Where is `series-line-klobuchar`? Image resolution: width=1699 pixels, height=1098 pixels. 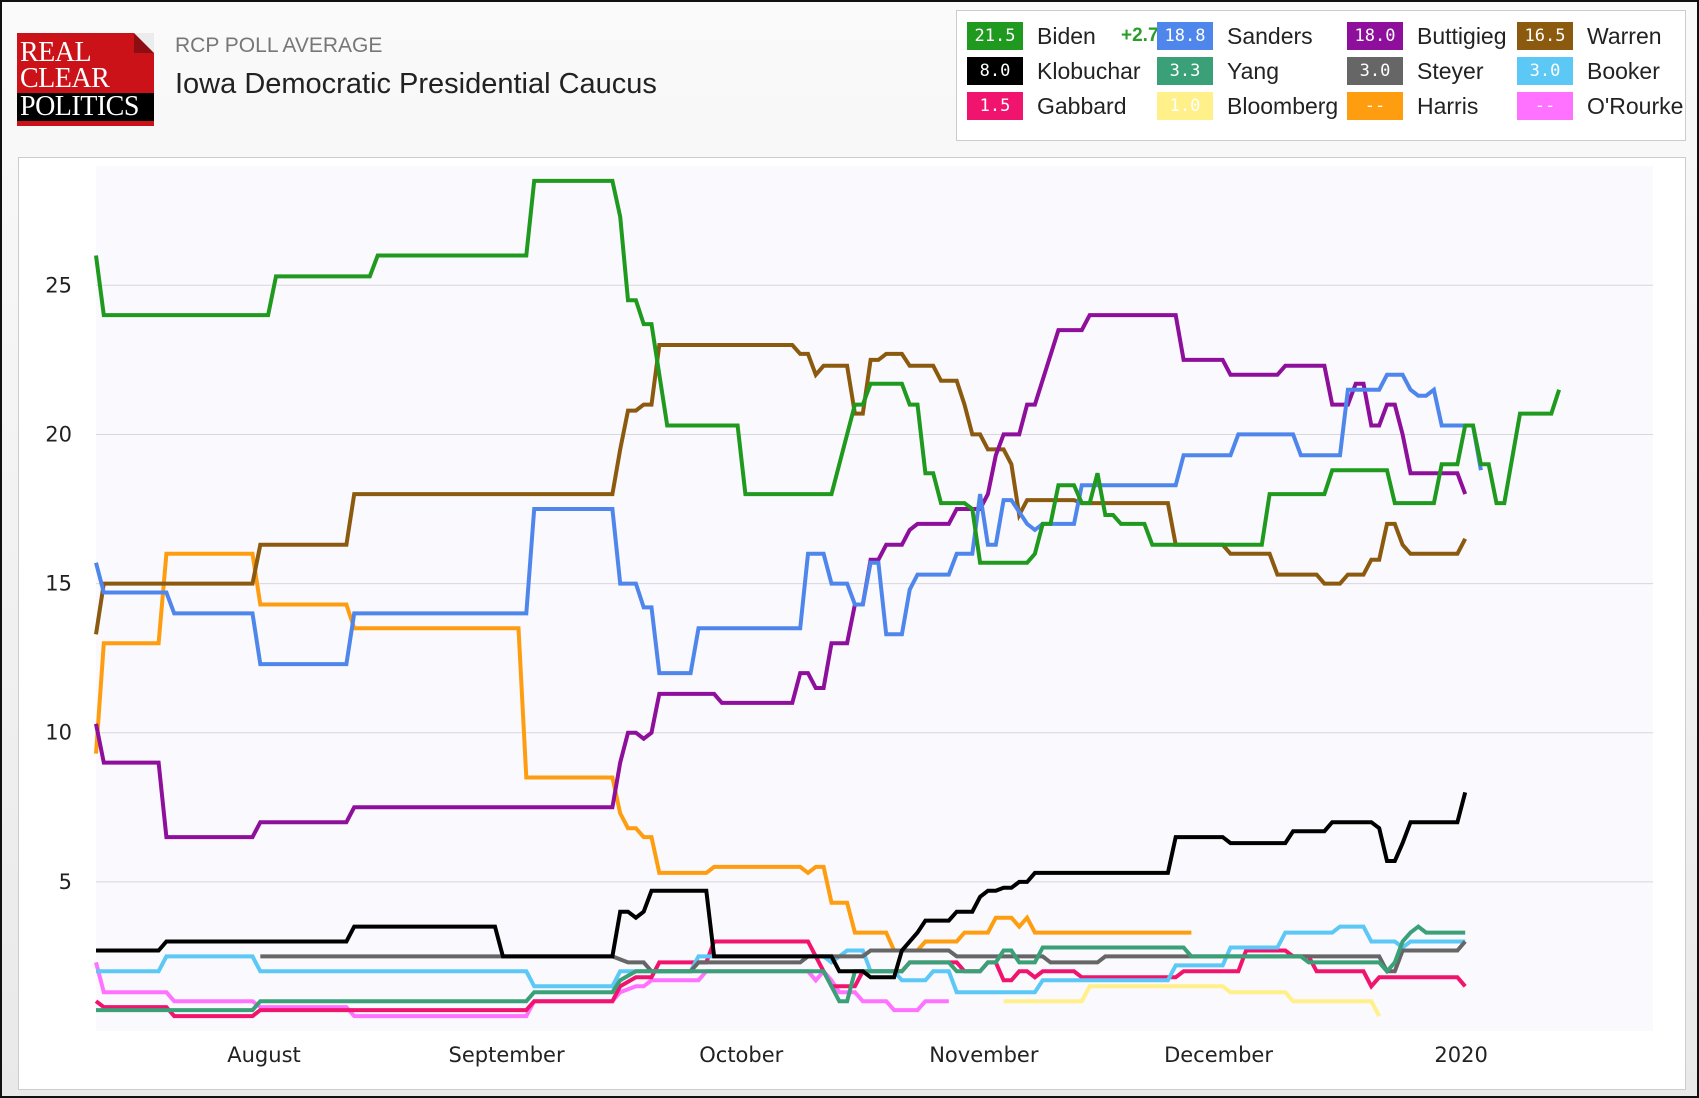 series-line-klobuchar is located at coordinates (782, 885).